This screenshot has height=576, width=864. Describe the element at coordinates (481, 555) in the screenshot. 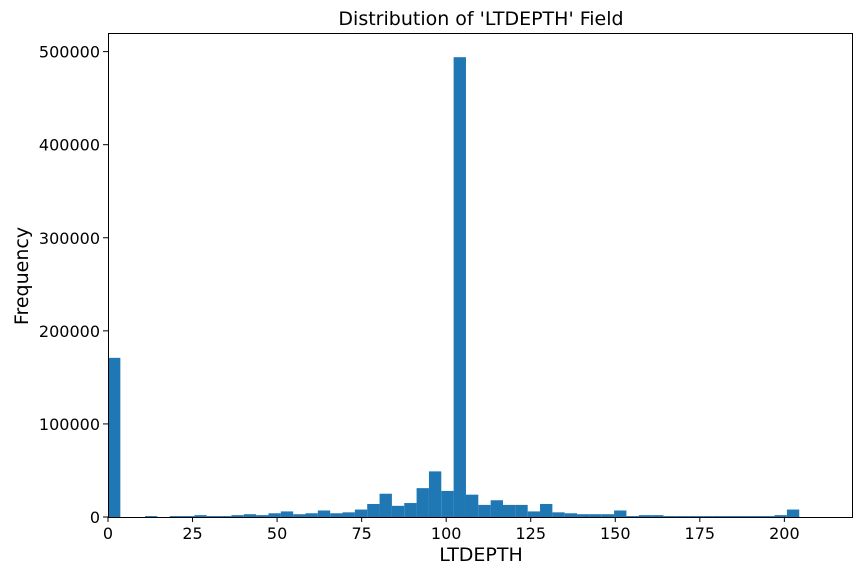

I see `x-axis-title: LTDEPTH` at that location.